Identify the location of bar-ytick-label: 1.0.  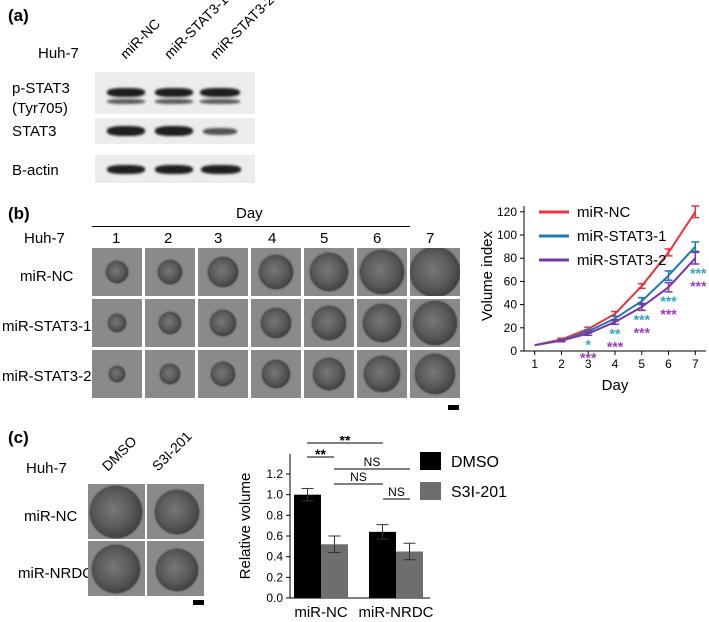
(274, 495).